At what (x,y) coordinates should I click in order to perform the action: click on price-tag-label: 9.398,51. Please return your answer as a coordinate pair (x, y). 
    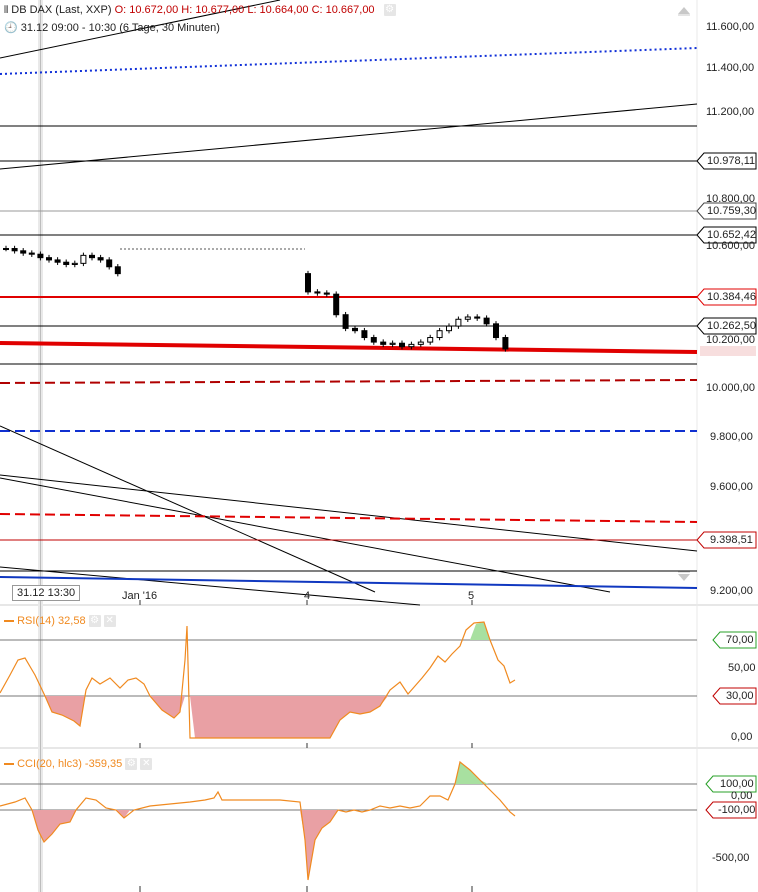
    Looking at the image, I should click on (731, 540).